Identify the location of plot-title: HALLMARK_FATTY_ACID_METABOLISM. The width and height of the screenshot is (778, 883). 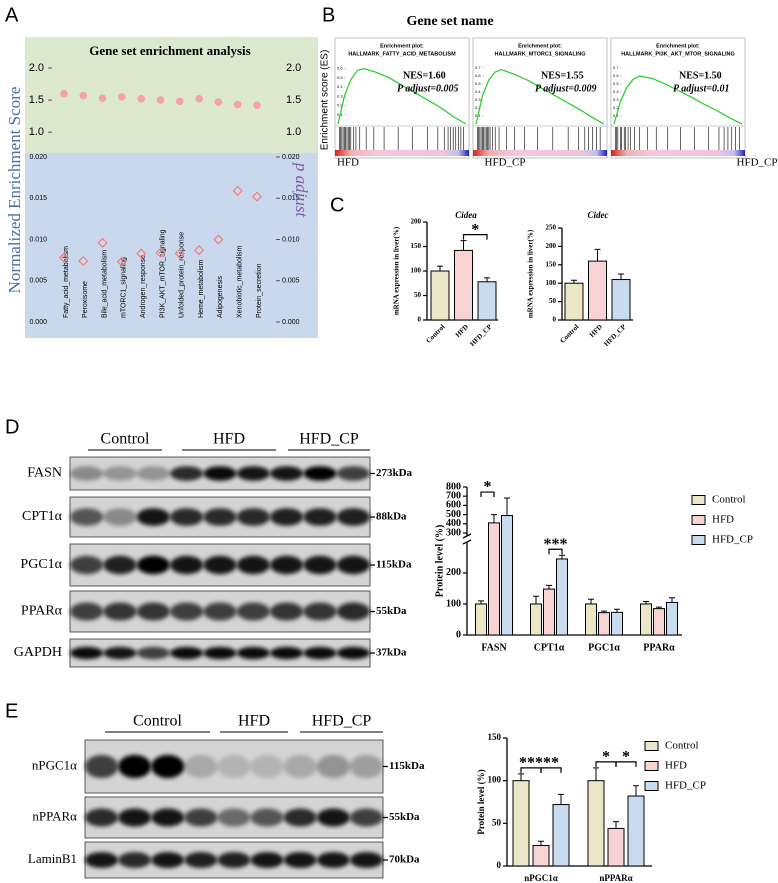
(402, 54).